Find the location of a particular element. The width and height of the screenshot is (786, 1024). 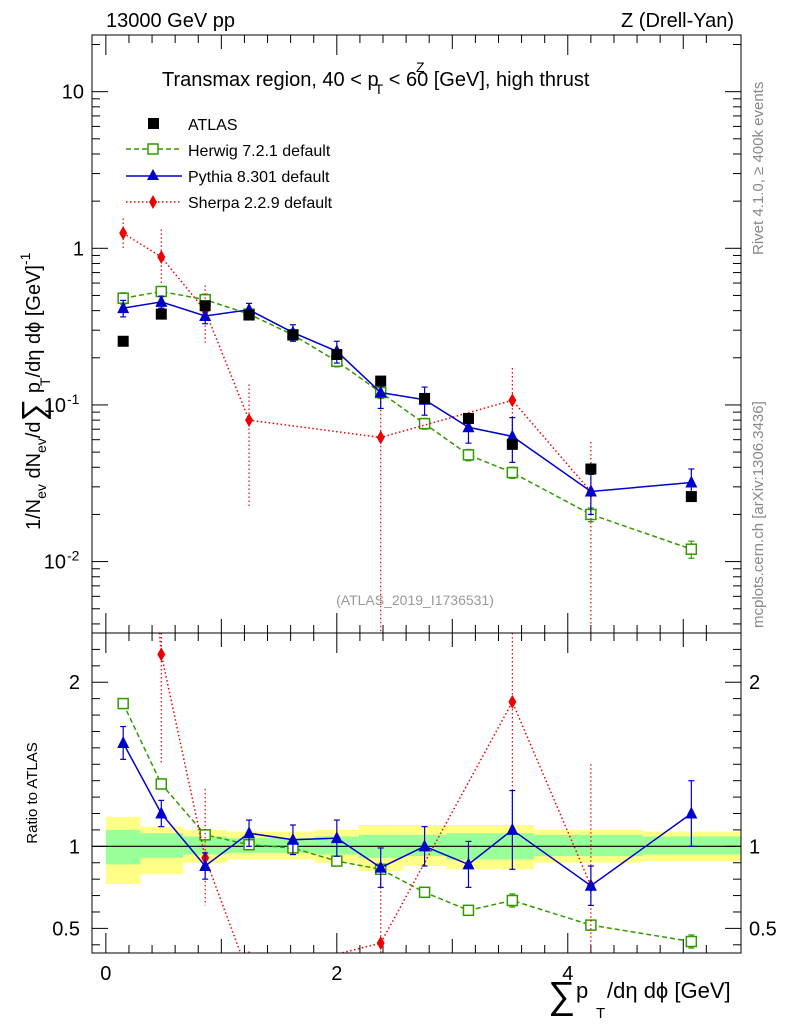

header-left: 13000 GeV pp is located at coordinates (170, 21).